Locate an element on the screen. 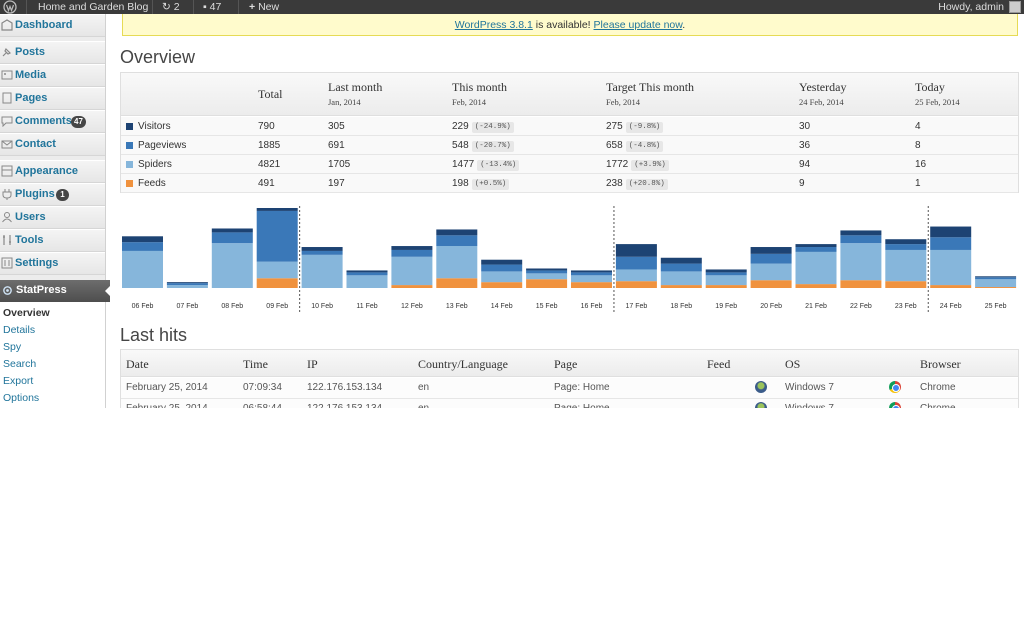  menu-label: Media is located at coordinates (31, 75).